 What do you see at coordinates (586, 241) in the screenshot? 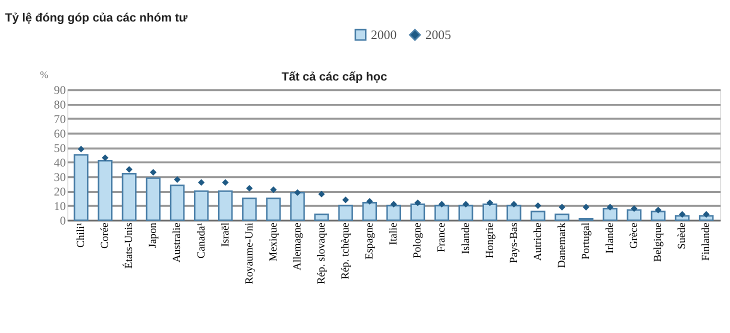
I see `x-tick-label: Portugal` at bounding box center [586, 241].